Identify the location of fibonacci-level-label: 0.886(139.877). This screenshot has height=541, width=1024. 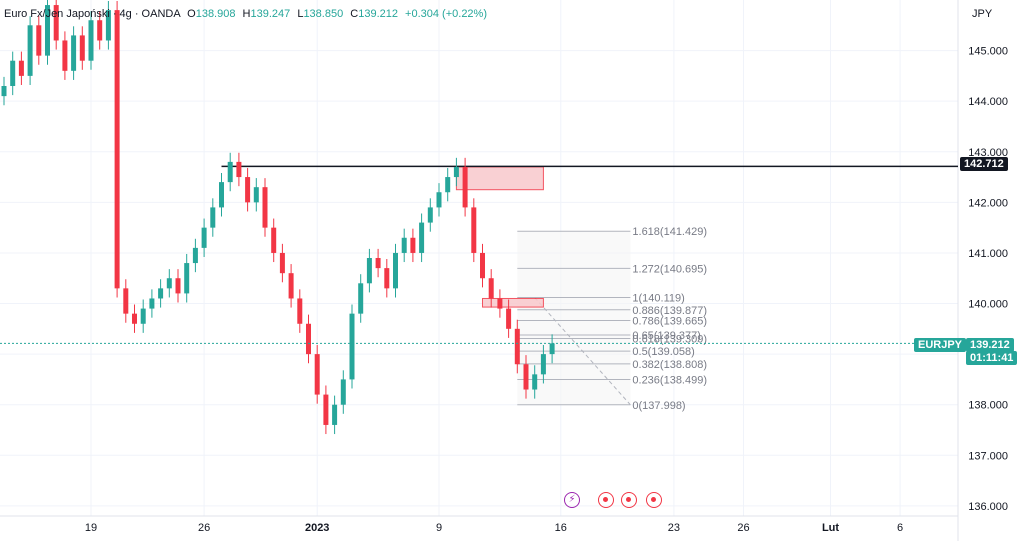
(669, 311).